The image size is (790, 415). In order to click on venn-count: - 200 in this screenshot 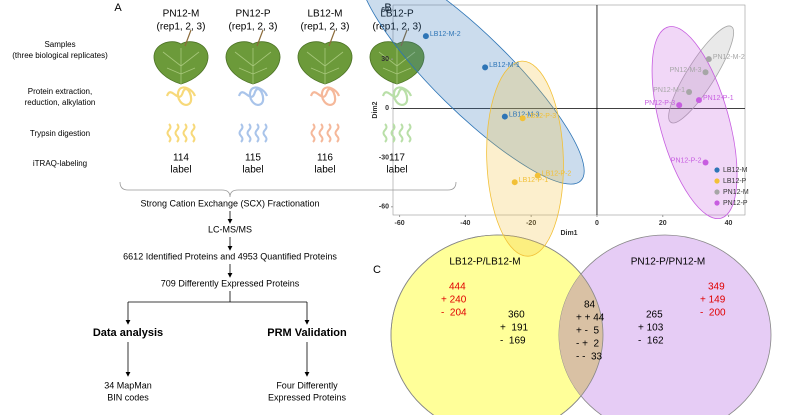, I will do `click(713, 313)`.